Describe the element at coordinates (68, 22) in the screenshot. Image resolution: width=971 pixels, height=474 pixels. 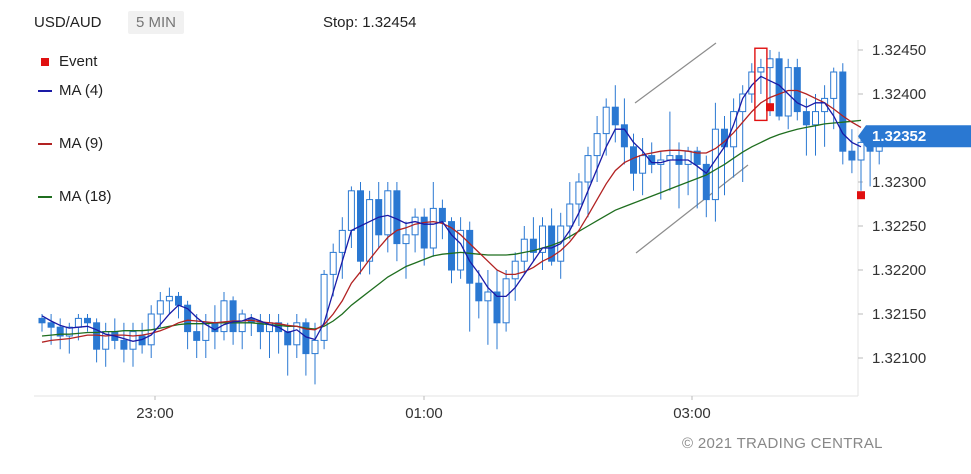
I see `symbol-label: USD/AUD` at that location.